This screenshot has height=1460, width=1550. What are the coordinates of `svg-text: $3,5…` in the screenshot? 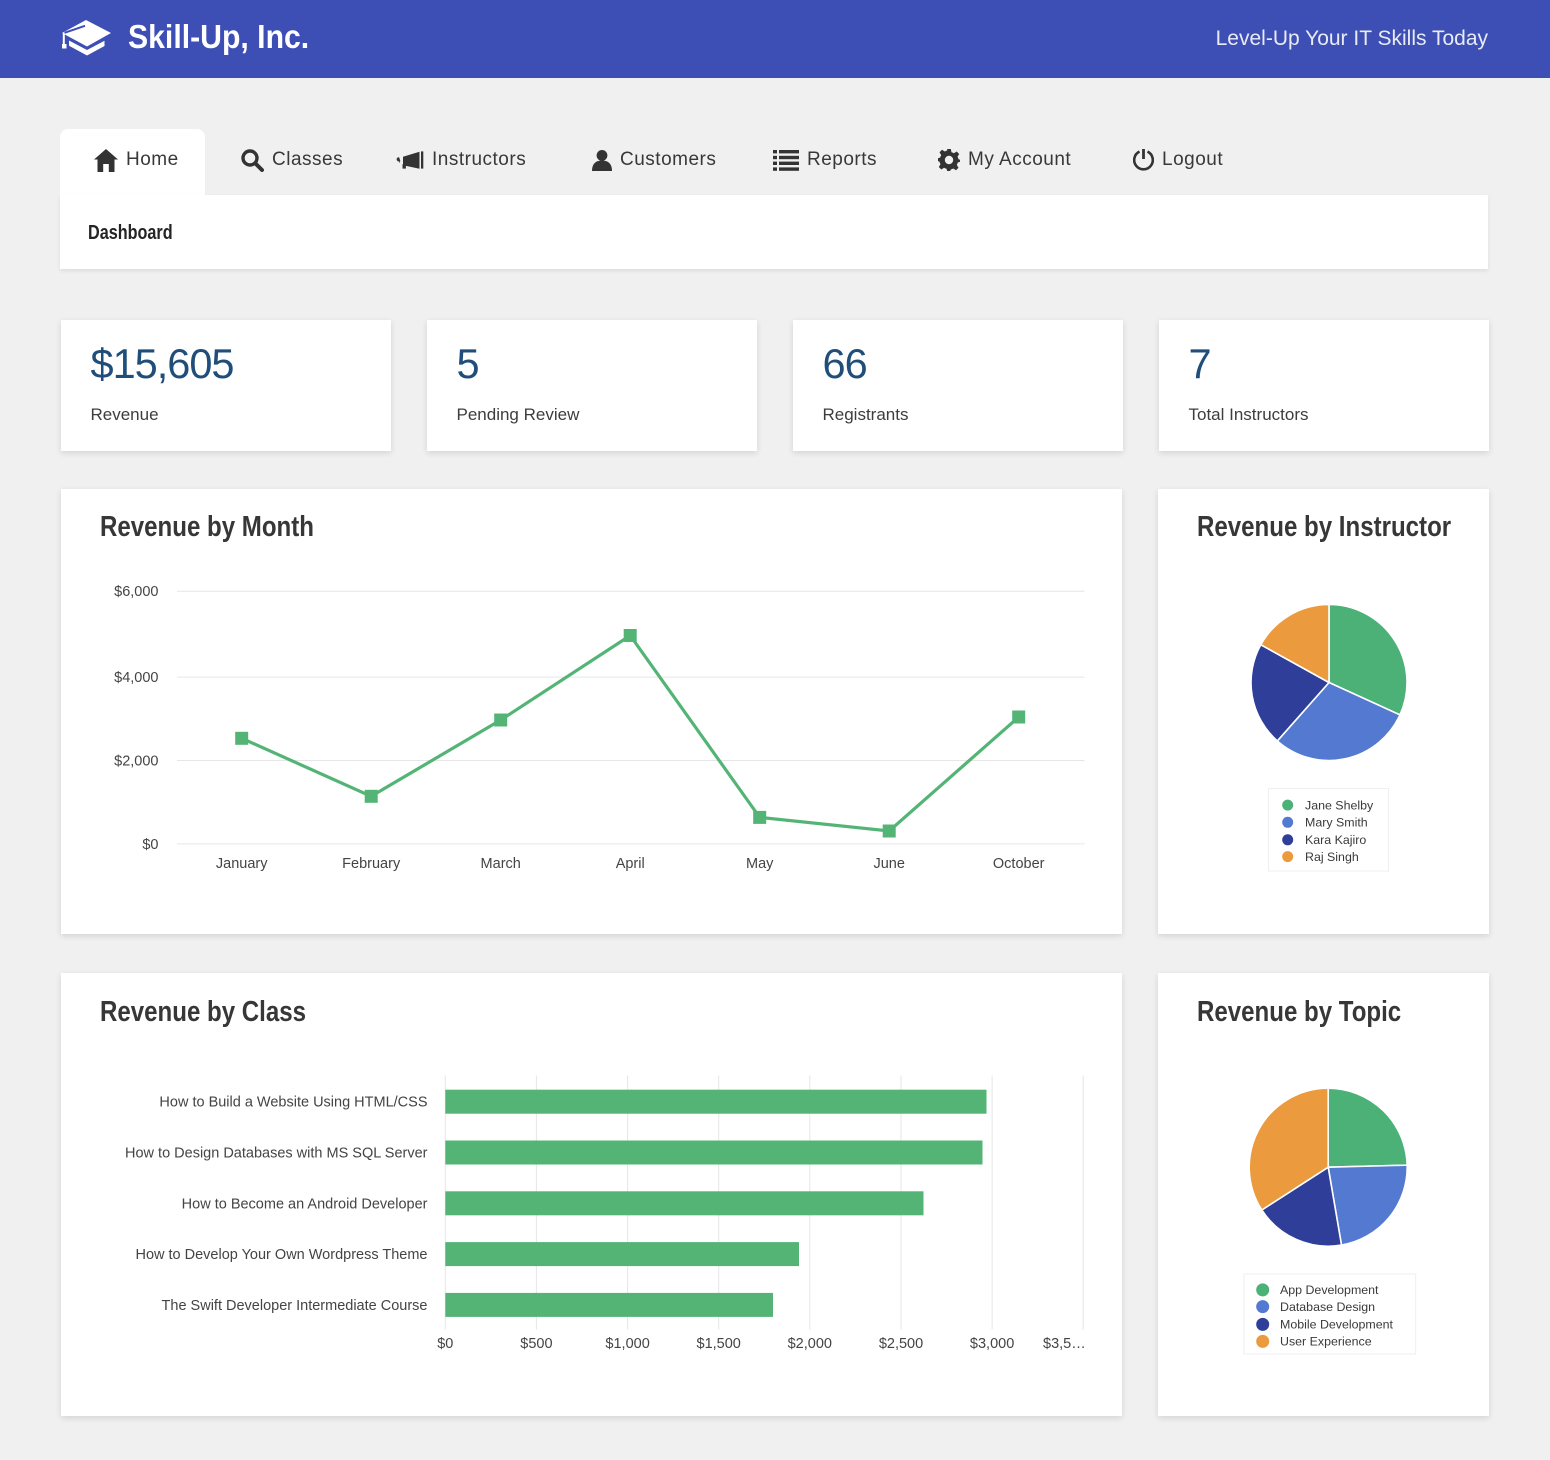 It's located at (1064, 1344).